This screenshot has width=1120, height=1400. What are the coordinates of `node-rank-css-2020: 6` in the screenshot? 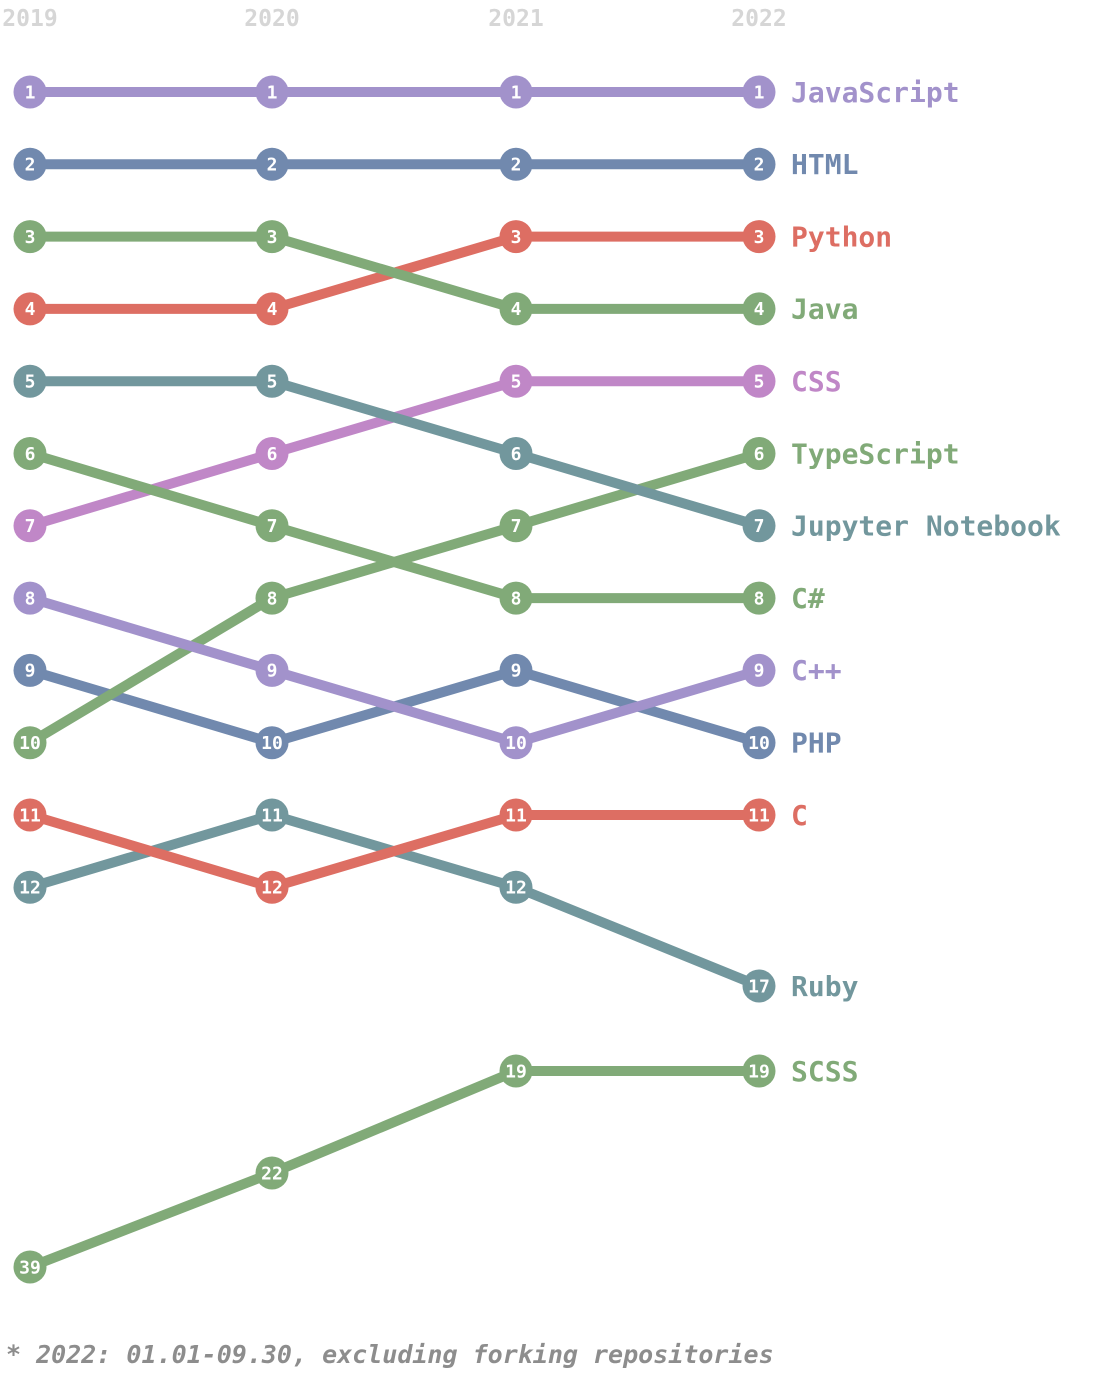 It's located at (272, 454).